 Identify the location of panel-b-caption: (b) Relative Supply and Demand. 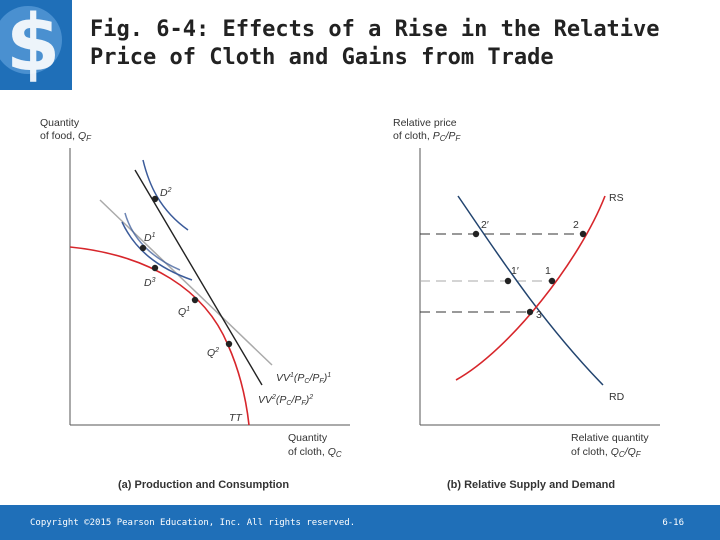
(531, 485).